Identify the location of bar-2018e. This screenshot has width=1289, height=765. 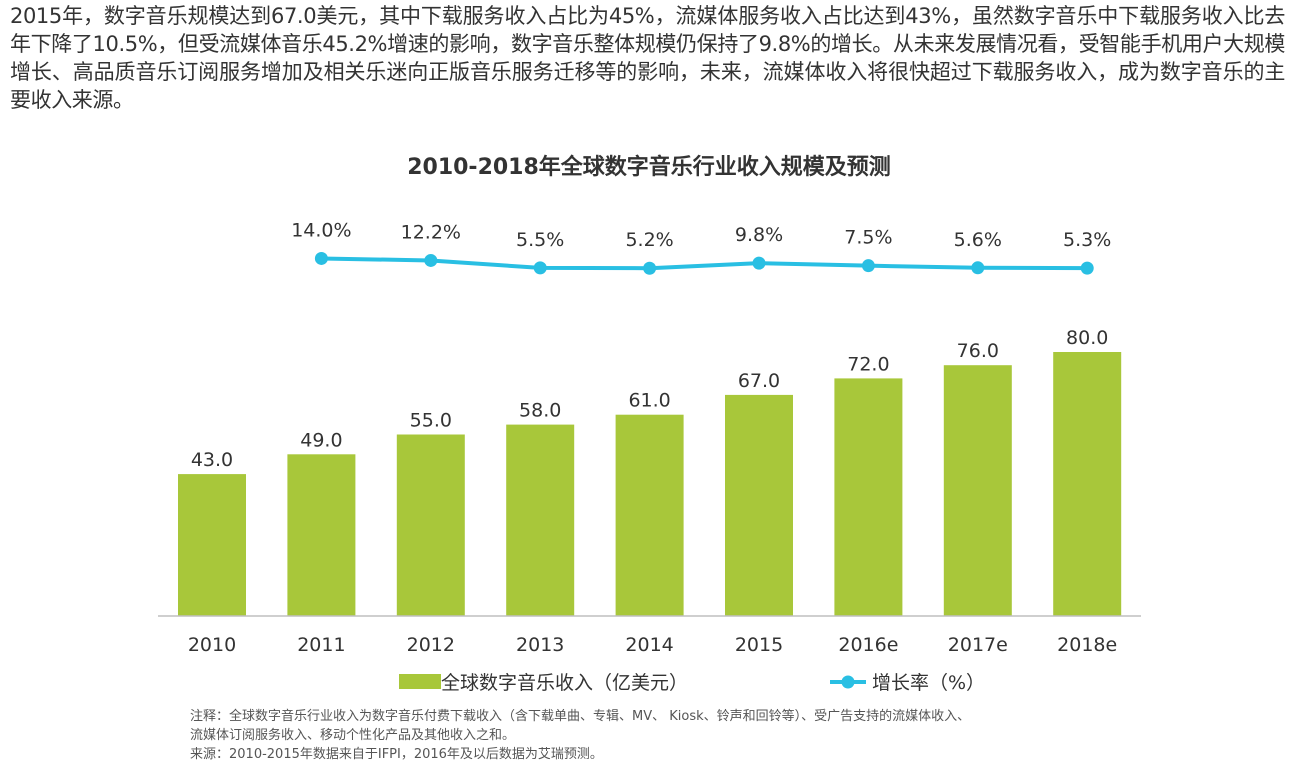
(1087, 484).